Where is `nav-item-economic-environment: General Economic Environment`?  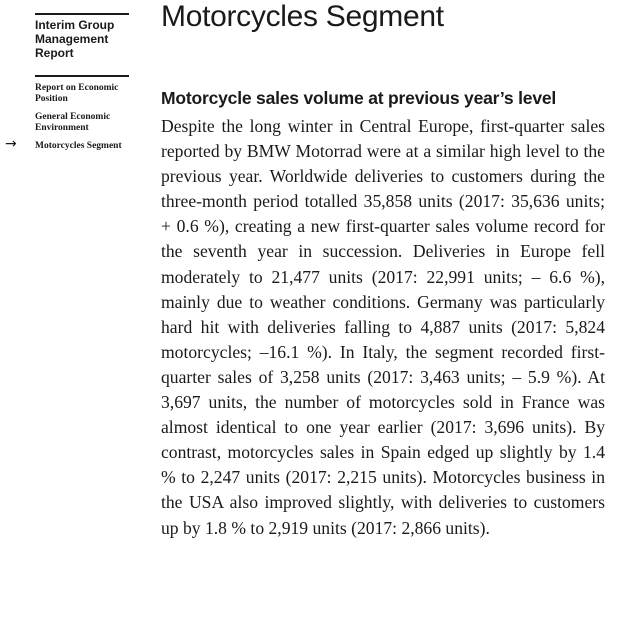 nav-item-economic-environment: General Economic Environment is located at coordinates (73, 122).